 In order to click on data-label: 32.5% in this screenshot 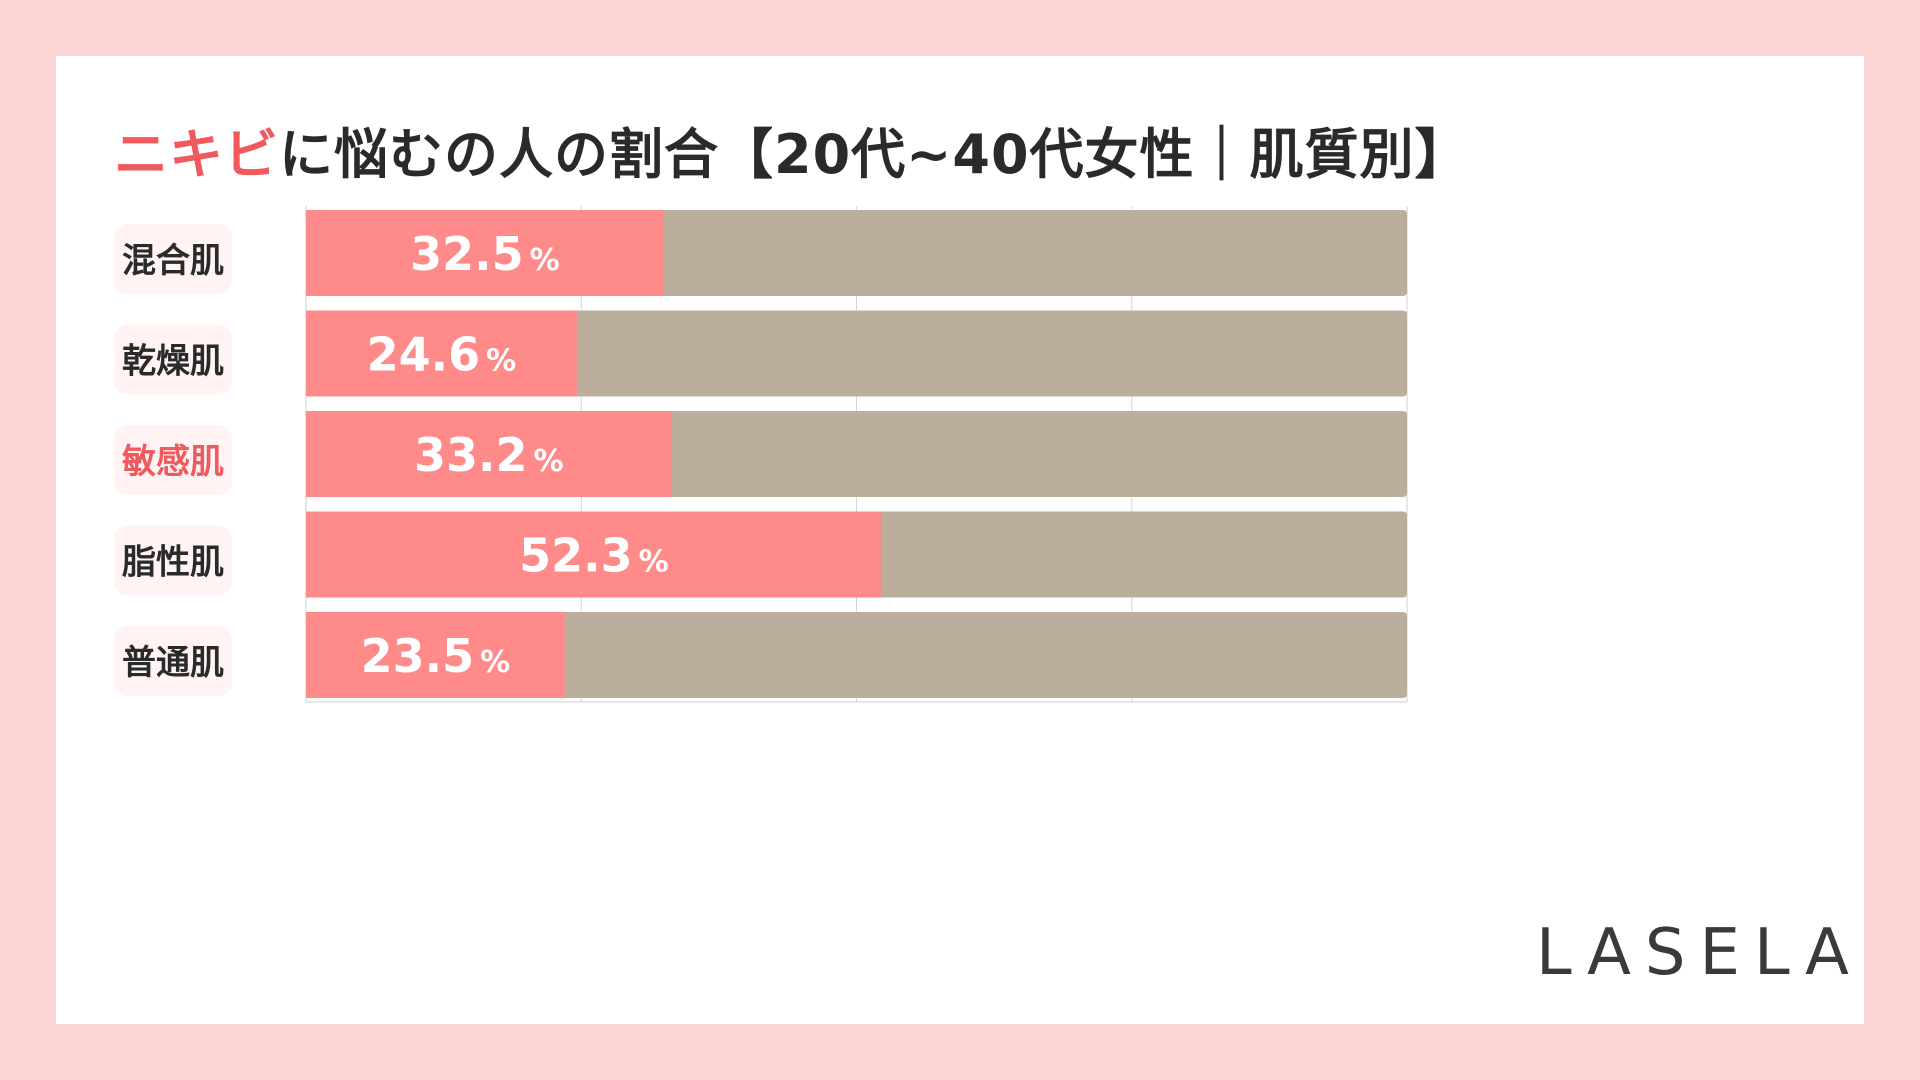, I will do `click(485, 254)`.